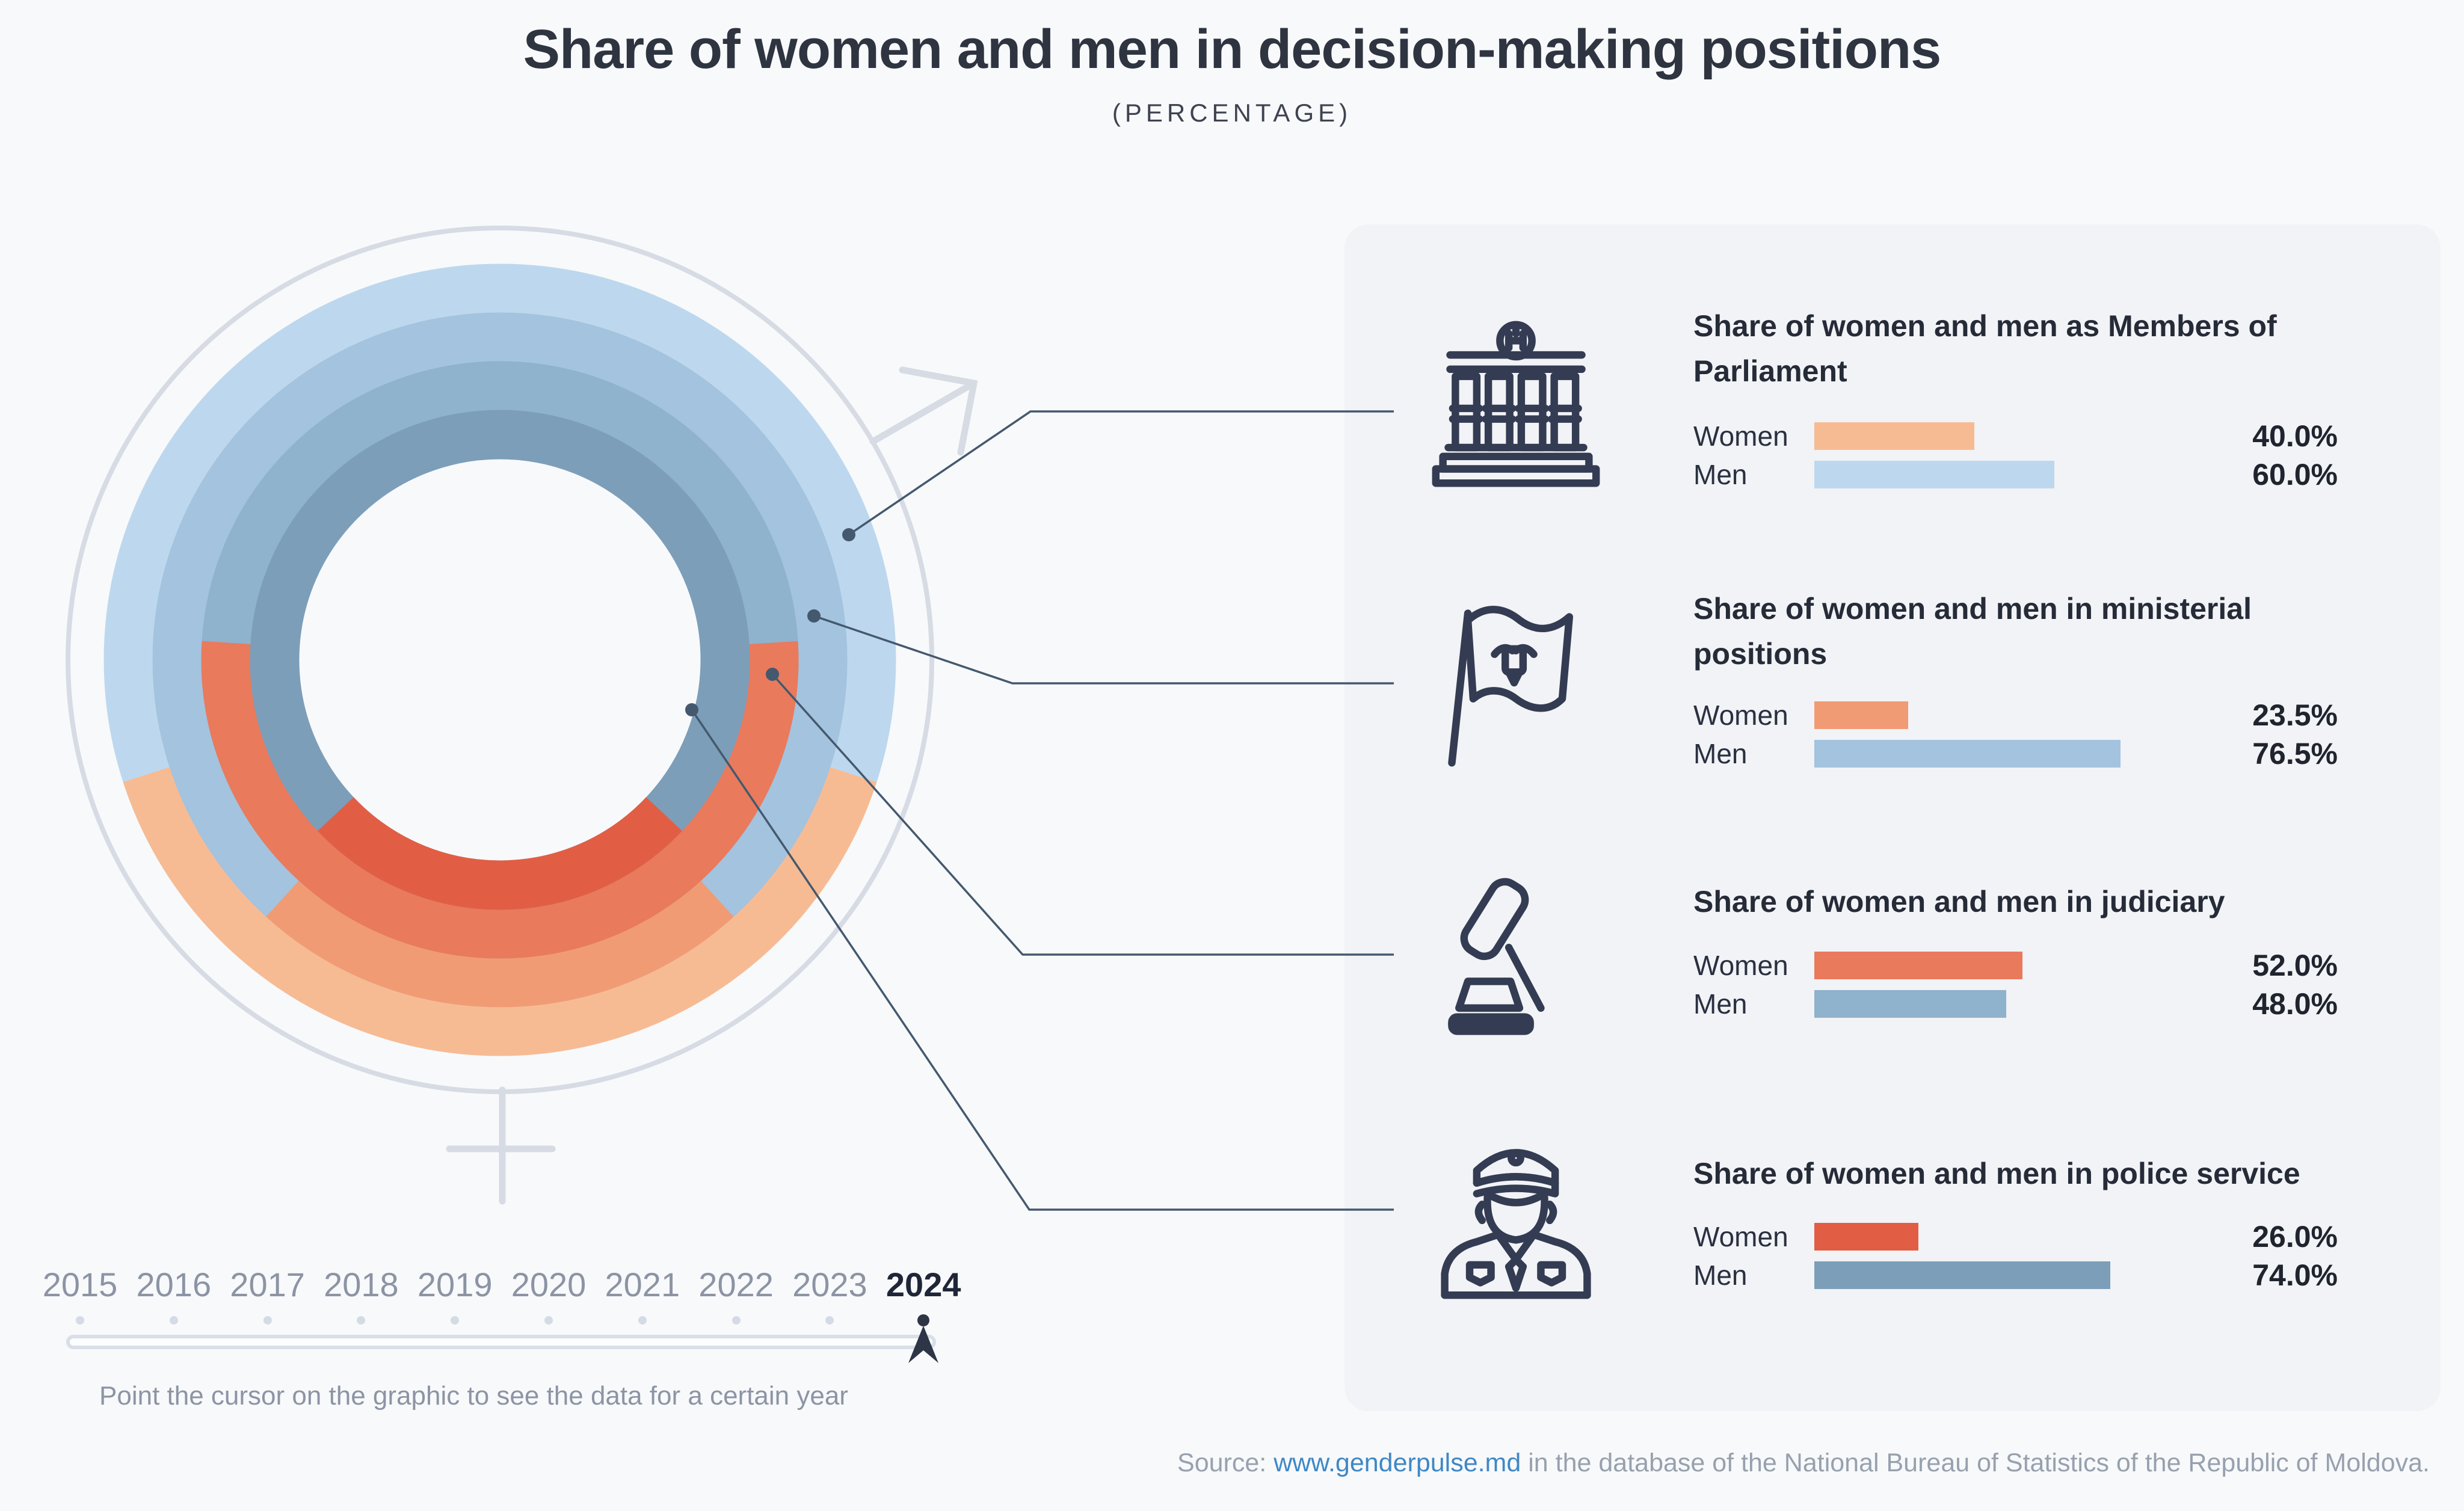  I want to click on year-label-2018: 2018, so click(361, 1284).